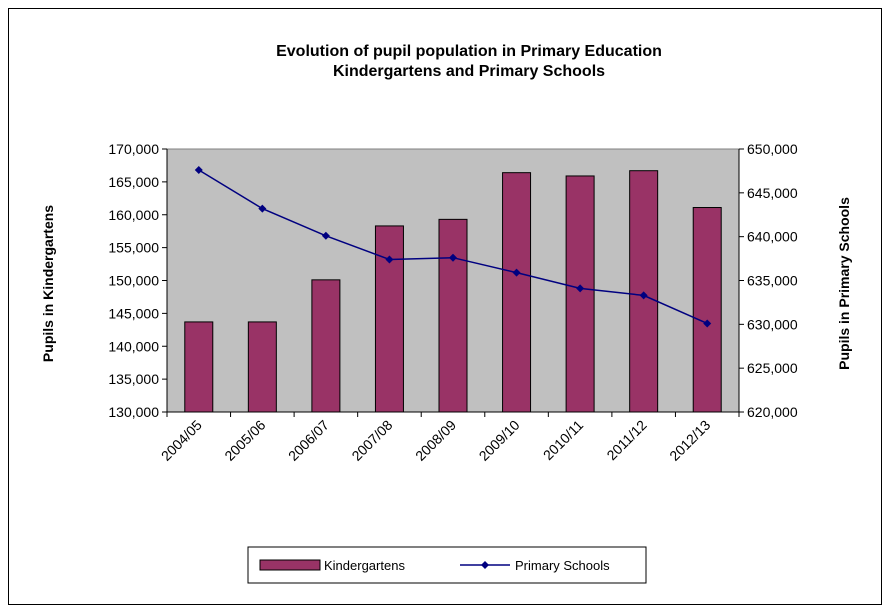  What do you see at coordinates (689, 440) in the screenshot?
I see `x-axis-tick-label: 2012/13` at bounding box center [689, 440].